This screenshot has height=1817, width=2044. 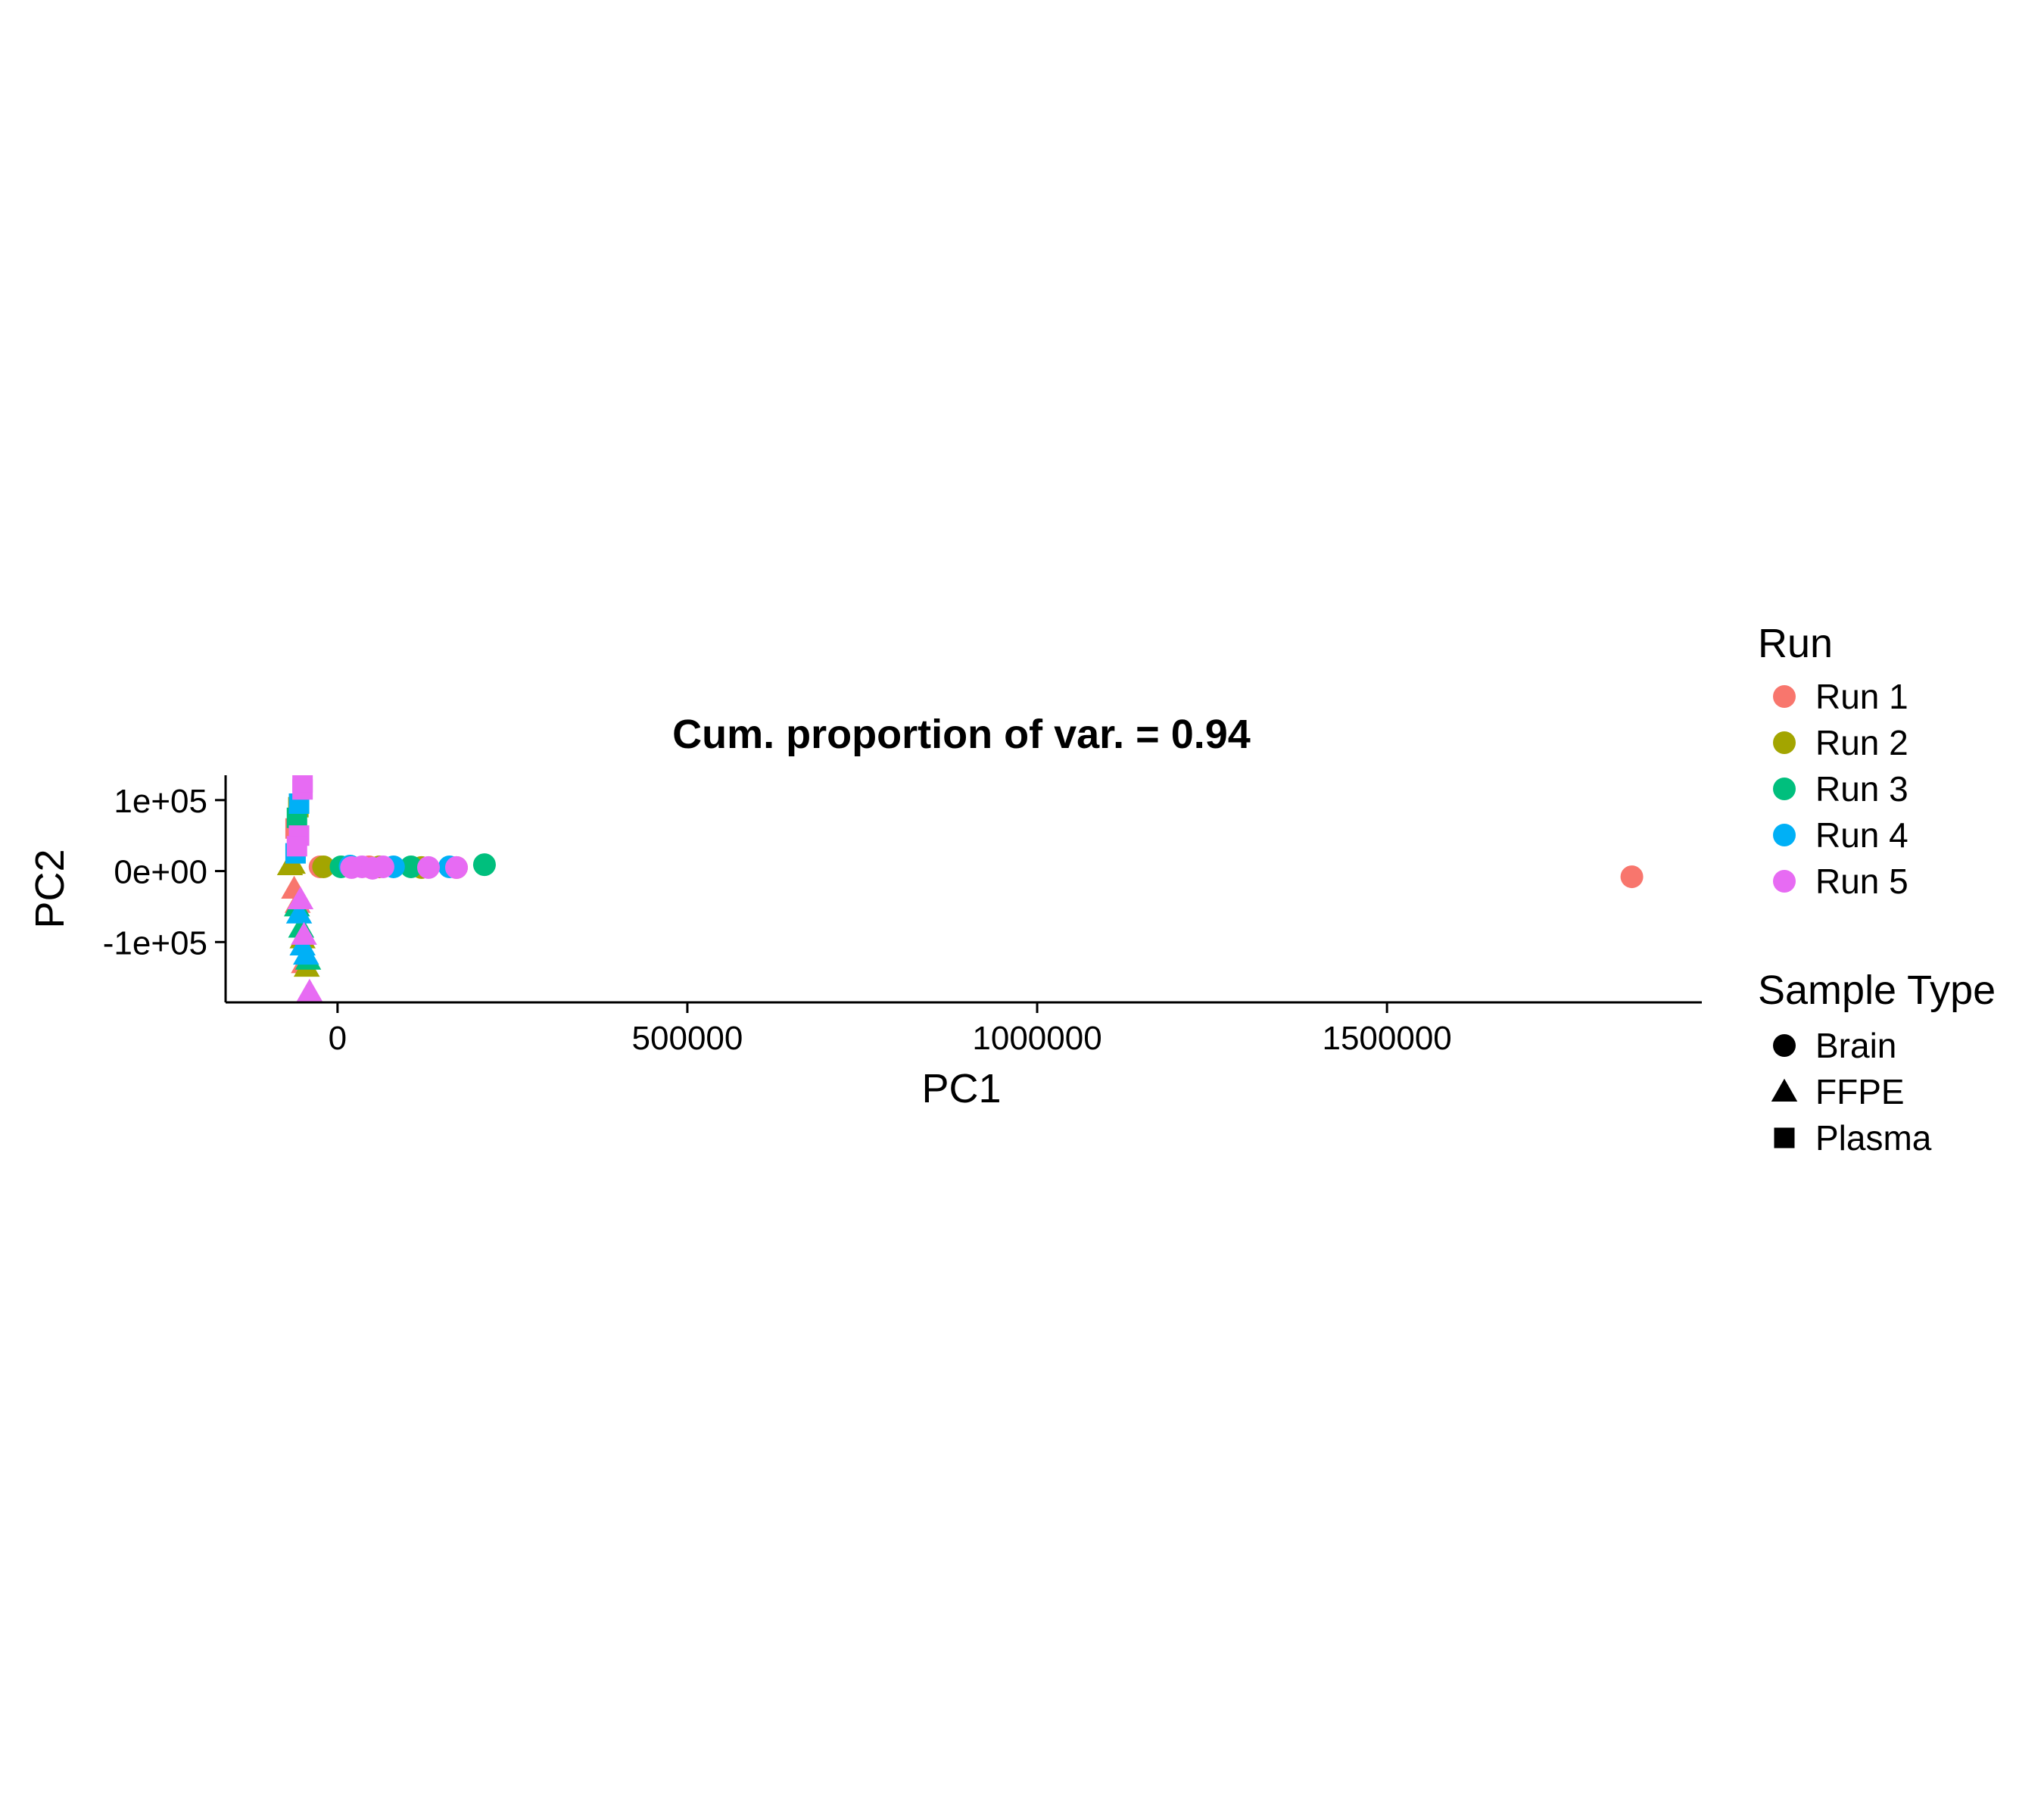 I want to click on data-points, so click(x=960, y=888).